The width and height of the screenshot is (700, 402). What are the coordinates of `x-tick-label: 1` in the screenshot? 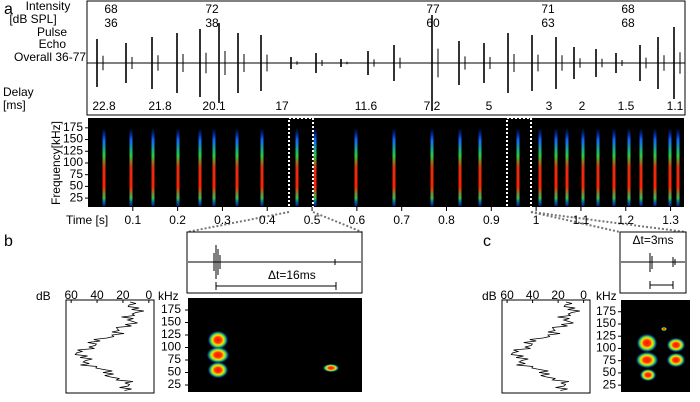 It's located at (536, 220).